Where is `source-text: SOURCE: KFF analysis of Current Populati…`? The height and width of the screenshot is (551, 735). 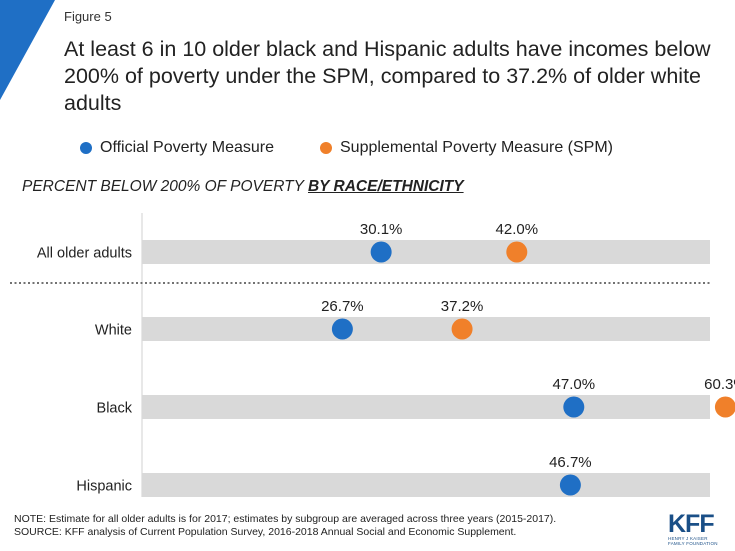 source-text: SOURCE: KFF analysis of Current Populati… is located at coordinates (265, 532).